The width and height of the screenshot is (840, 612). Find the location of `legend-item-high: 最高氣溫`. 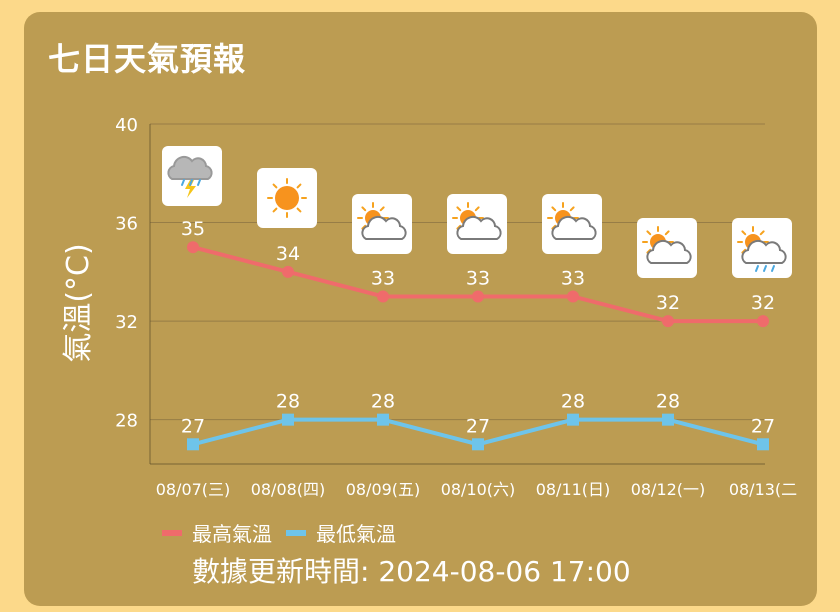

legend-item-high: 最高氣溫 is located at coordinates (217, 532).